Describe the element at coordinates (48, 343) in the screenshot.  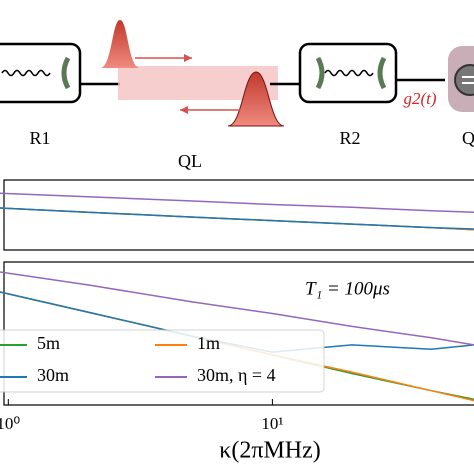
I see `legend-label: 5m` at that location.